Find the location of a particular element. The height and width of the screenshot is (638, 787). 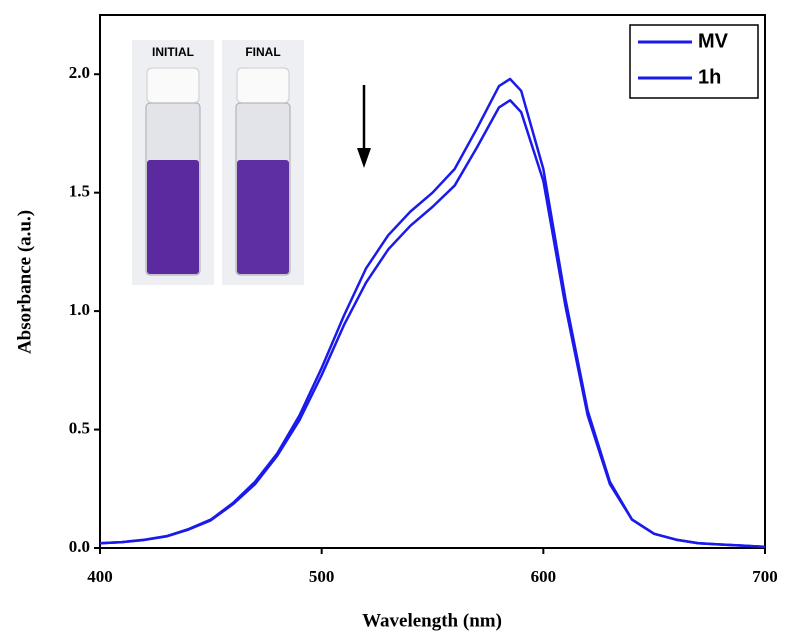

y-tick-label: 0.0 is located at coordinates (79, 546).